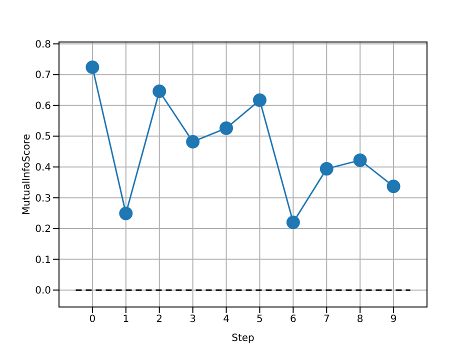  Describe the element at coordinates (159, 320) in the screenshot. I see `x-tick-label: 2` at that location.